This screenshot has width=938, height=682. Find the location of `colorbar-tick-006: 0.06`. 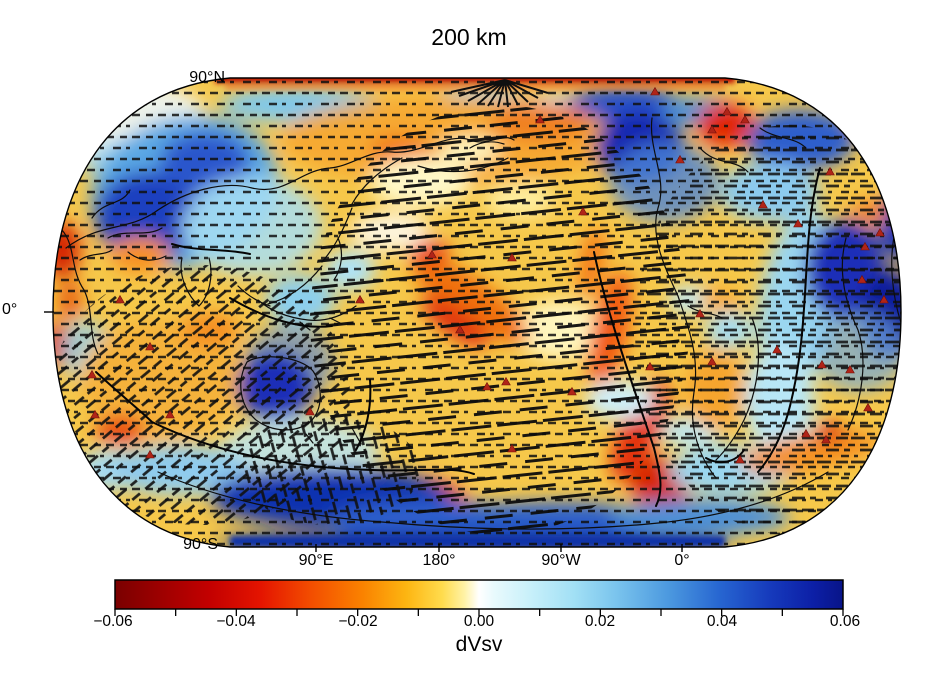

colorbar-tick-006: 0.06 is located at coordinates (845, 621).